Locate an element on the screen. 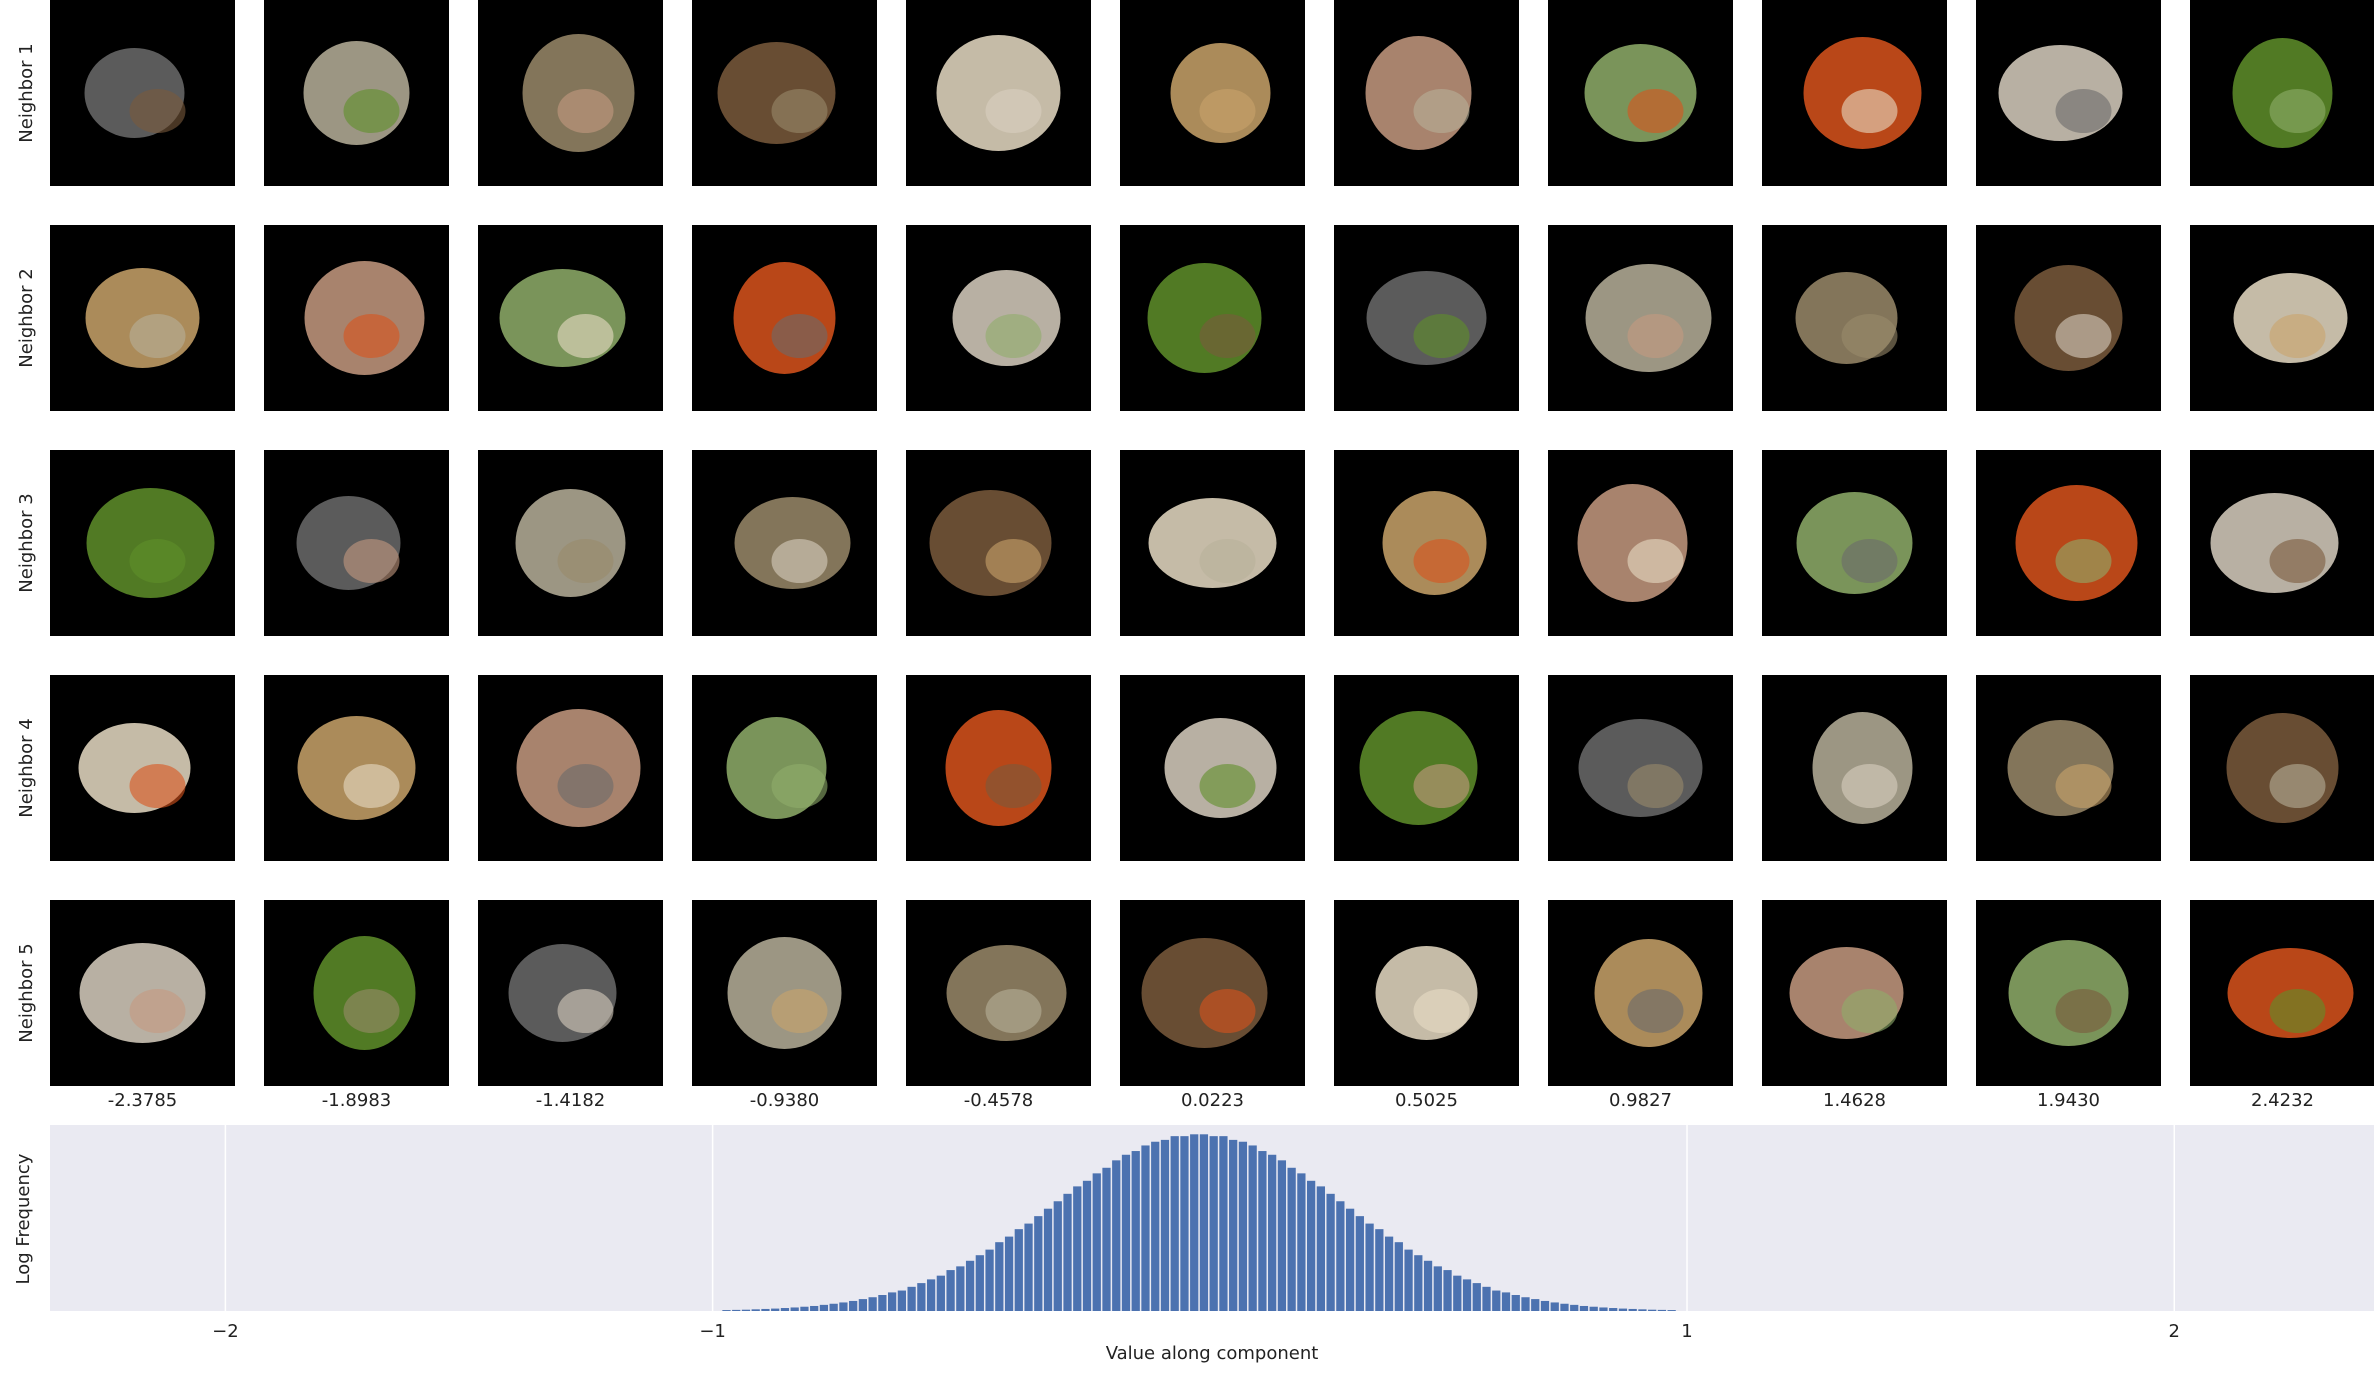 The height and width of the screenshot is (1386, 2374). column-label: -0.4578 is located at coordinates (998, 1100).